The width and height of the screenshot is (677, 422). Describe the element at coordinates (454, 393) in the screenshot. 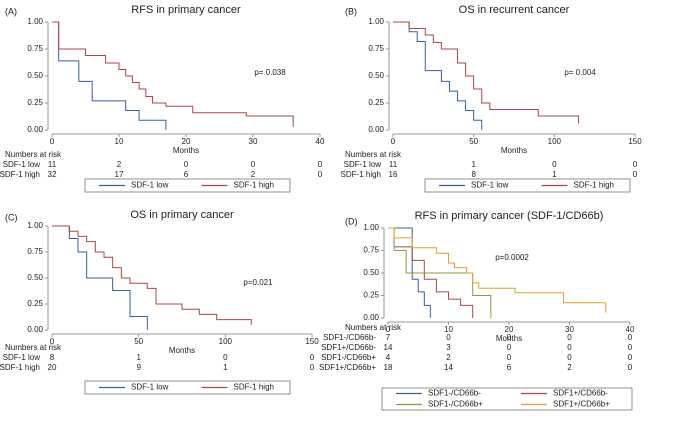

I see `legend-label: SDF1-/CD66b-` at that location.